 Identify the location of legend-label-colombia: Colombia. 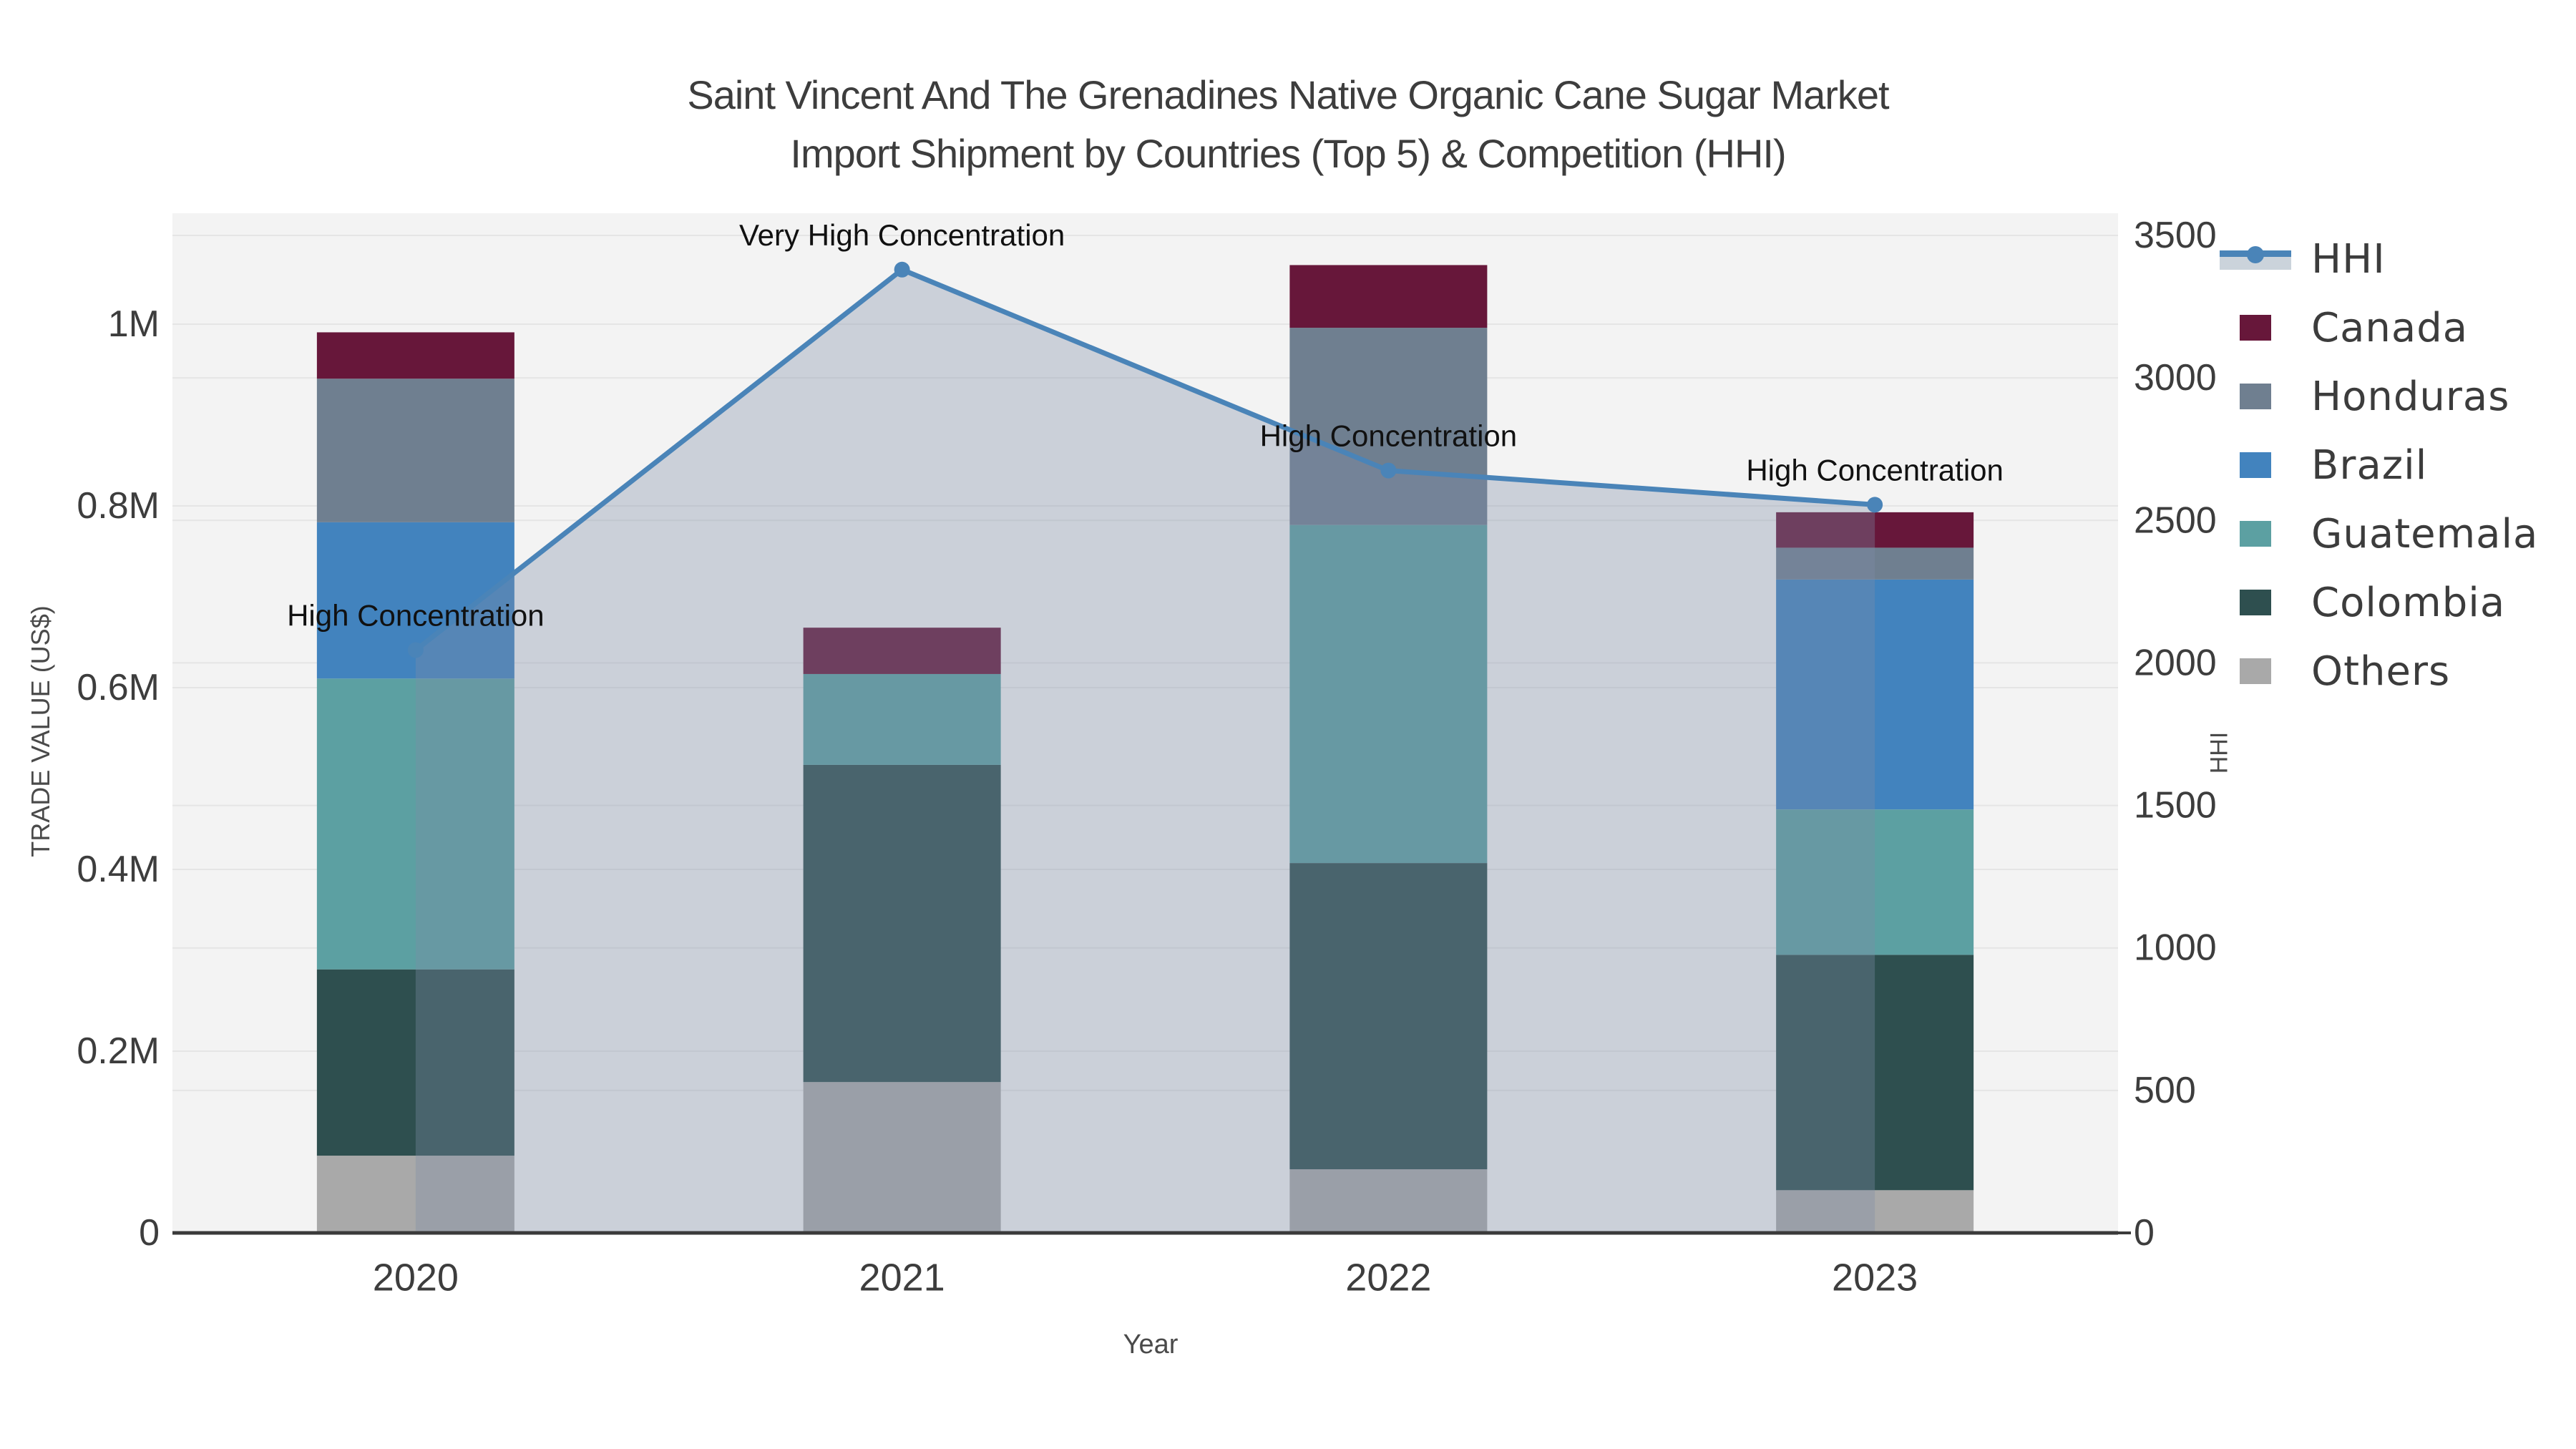
(2408, 602).